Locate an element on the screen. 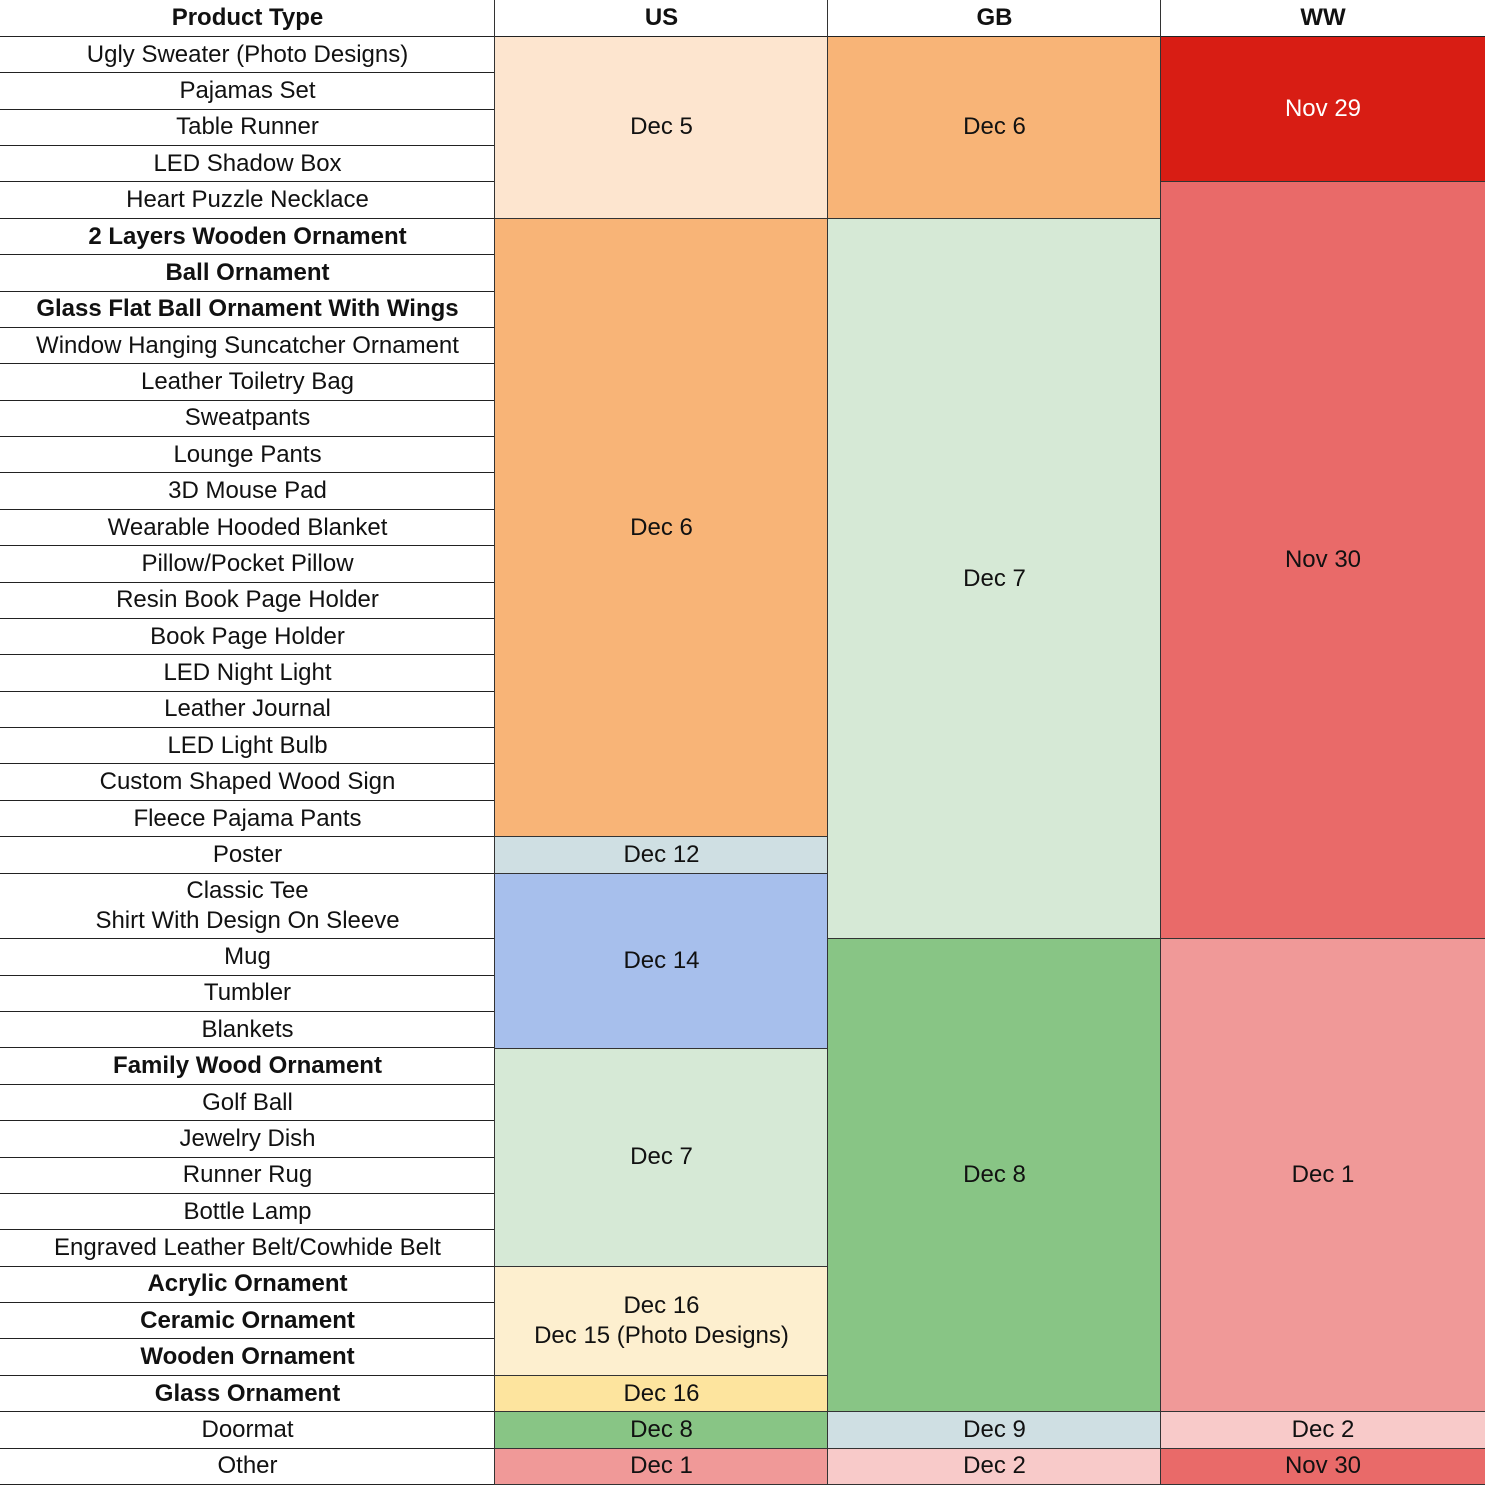 Image resolution: width=1485 pixels, height=1485 pixels. product-row-label: Classic Tee Shirt With Design On Sleeve is located at coordinates (247, 906).